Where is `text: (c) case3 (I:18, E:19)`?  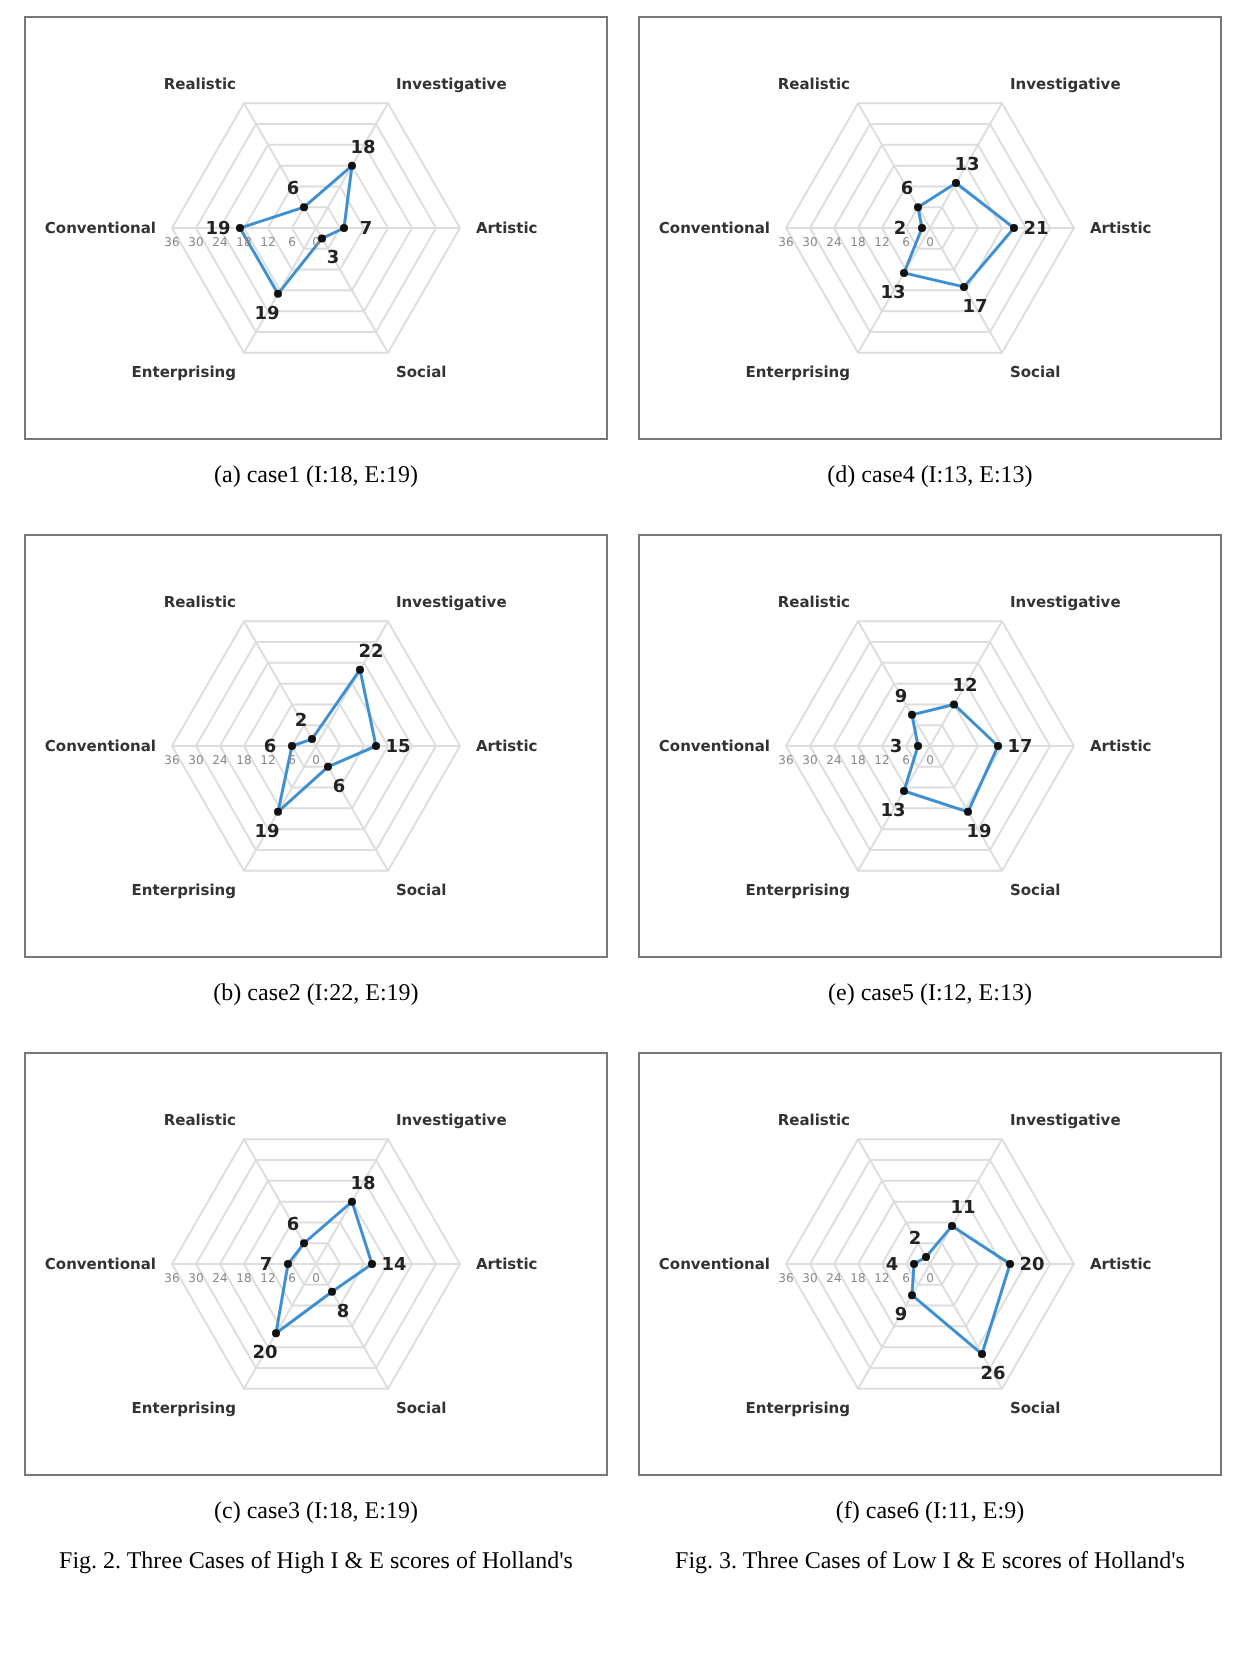 text: (c) case3 (I:18, E:19) is located at coordinates (316, 1511).